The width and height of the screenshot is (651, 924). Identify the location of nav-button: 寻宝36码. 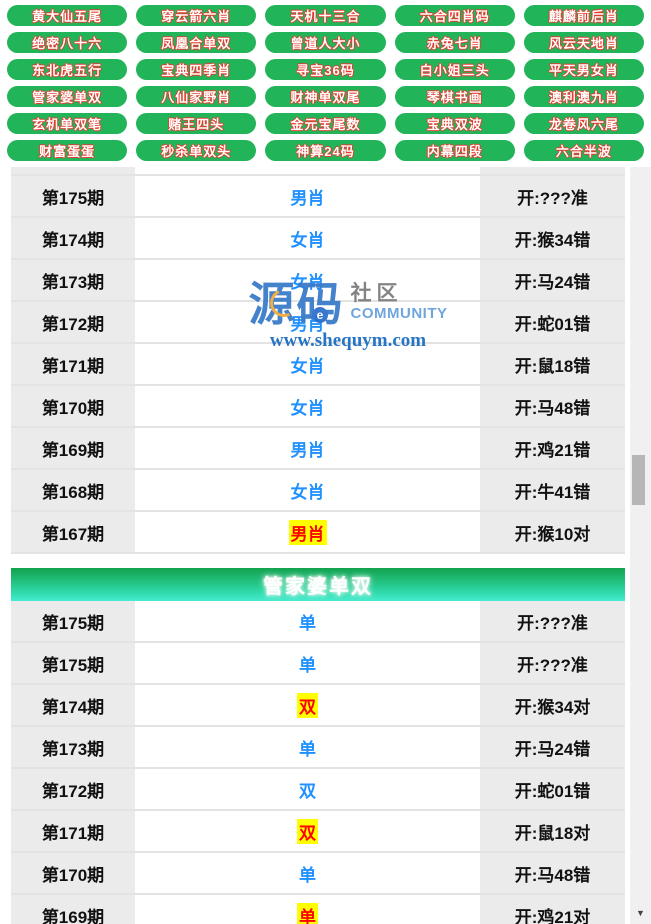
(325, 69).